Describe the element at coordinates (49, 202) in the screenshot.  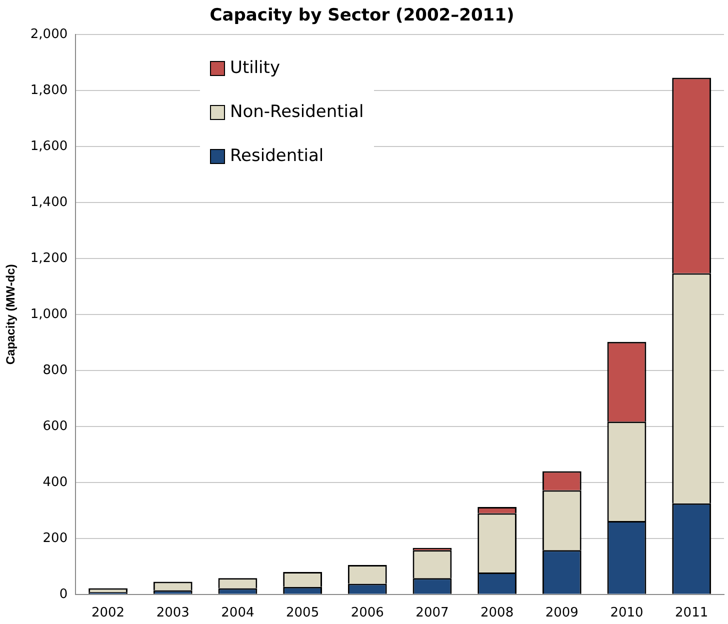
I see `y-tick-label: 1,400` at that location.